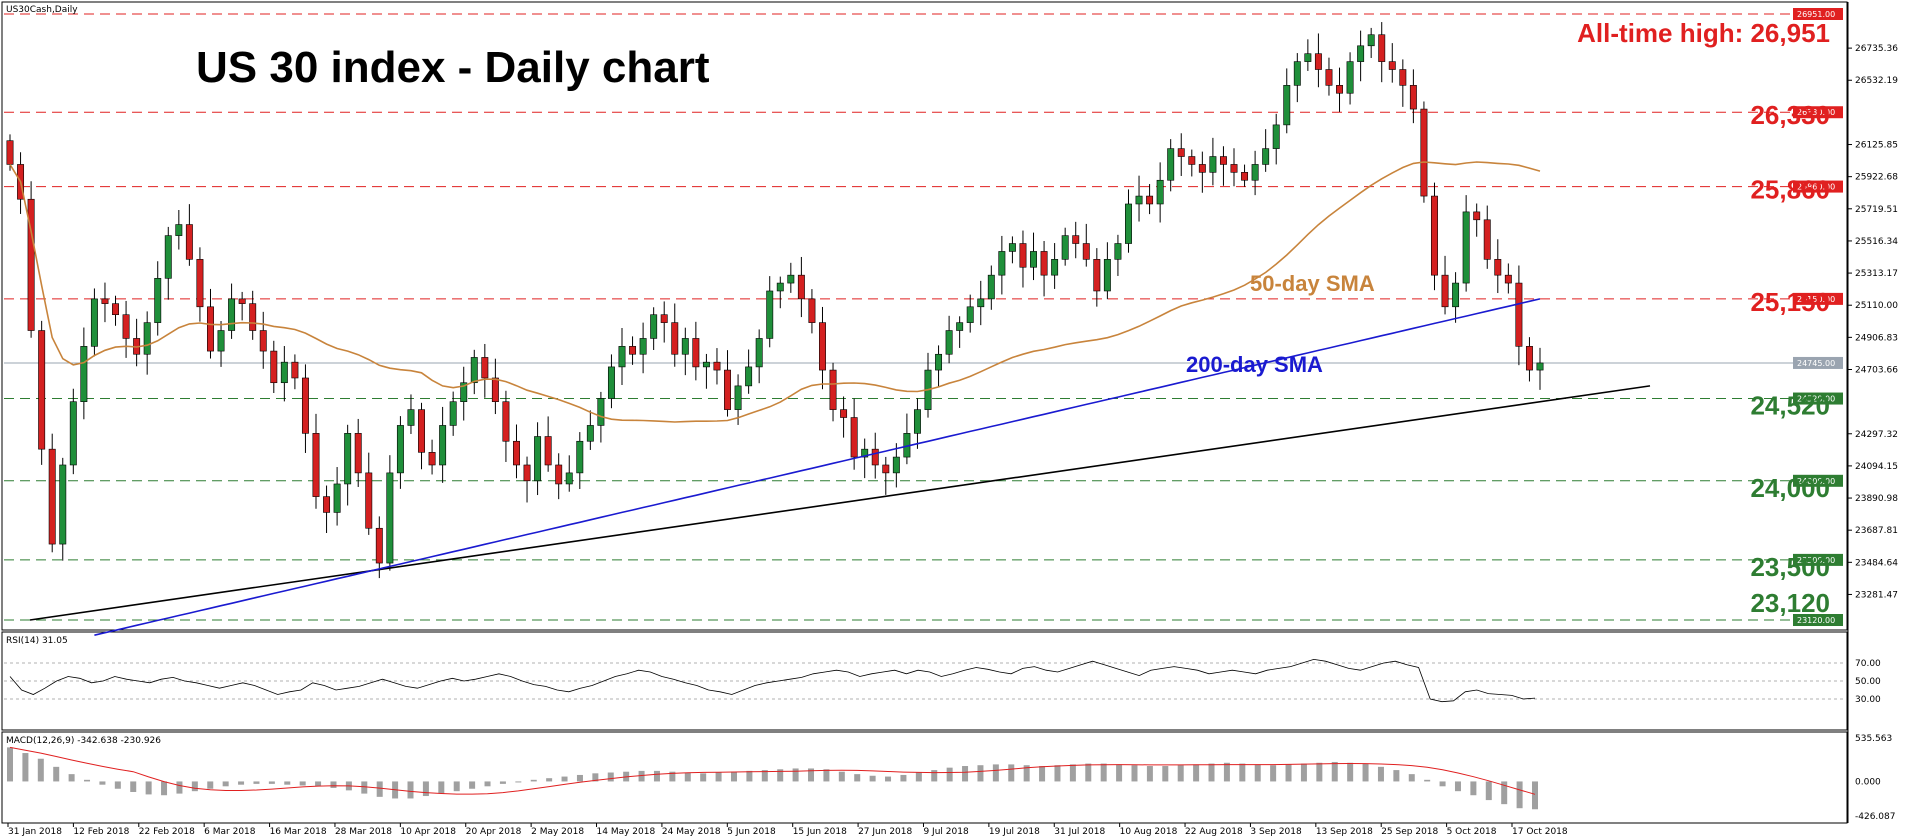  What do you see at coordinates (1876, 274) in the screenshot?
I see `price-tick-label: 25313.17` at bounding box center [1876, 274].